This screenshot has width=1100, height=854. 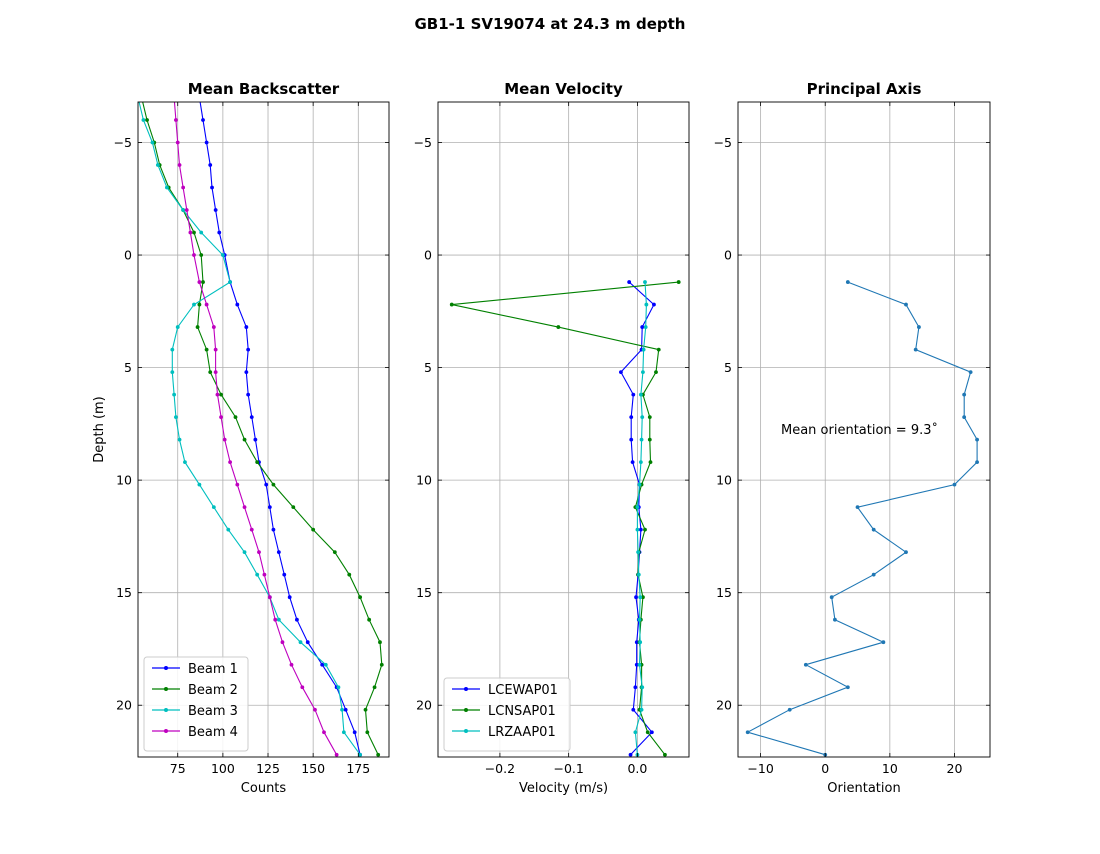 What do you see at coordinates (864, 89) in the screenshot?
I see `panel-title: Principal Axis` at bounding box center [864, 89].